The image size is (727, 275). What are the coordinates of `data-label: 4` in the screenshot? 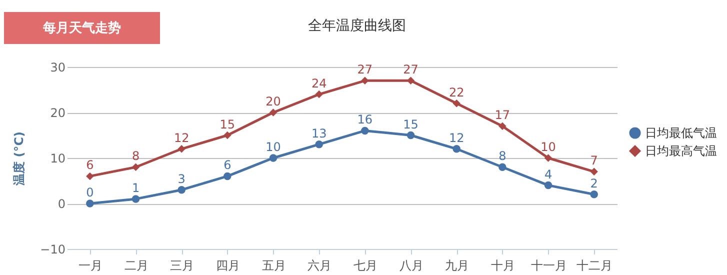 It's located at (548, 174).